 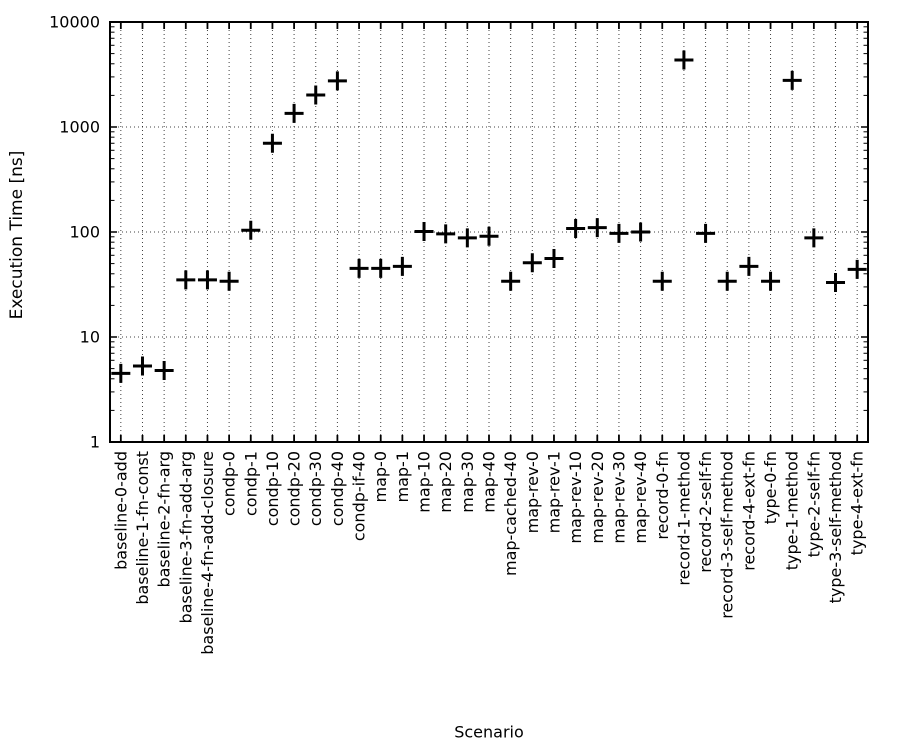 What do you see at coordinates (835, 527) in the screenshot?
I see `x-tick-label: type-3-self-method` at bounding box center [835, 527].